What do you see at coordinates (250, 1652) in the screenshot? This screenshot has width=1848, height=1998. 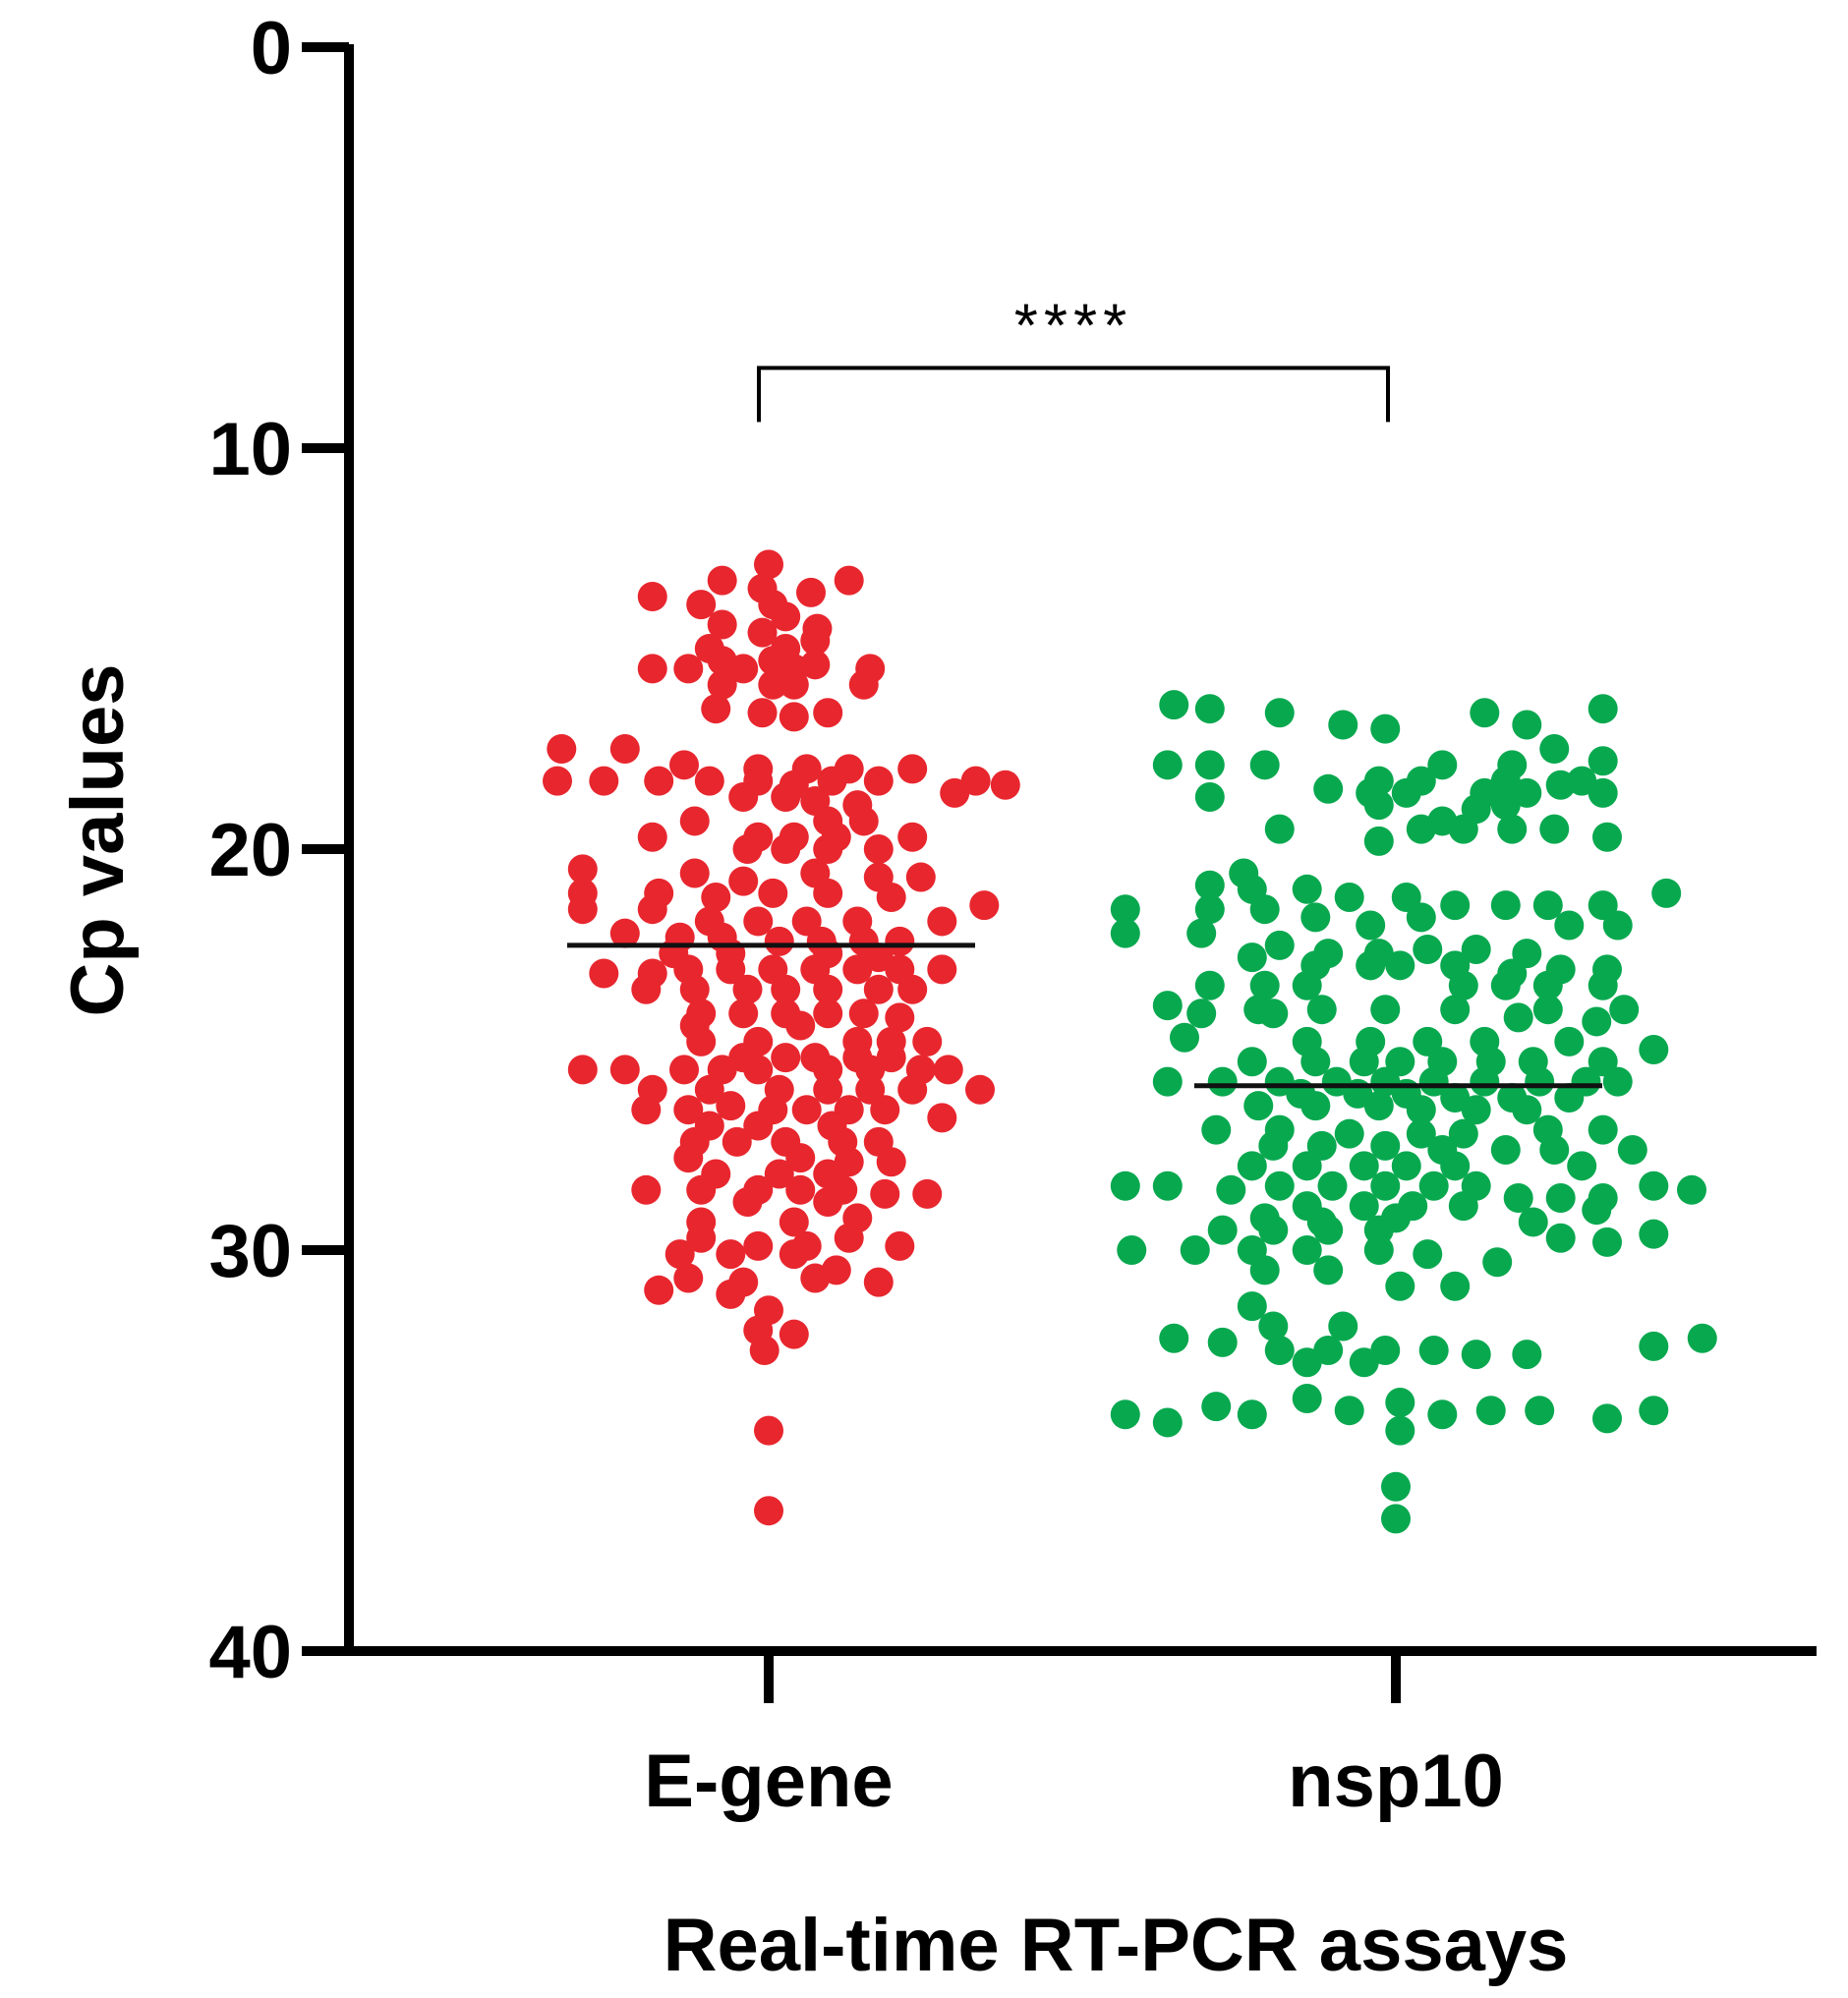 I see `y-tick-label: 40` at bounding box center [250, 1652].